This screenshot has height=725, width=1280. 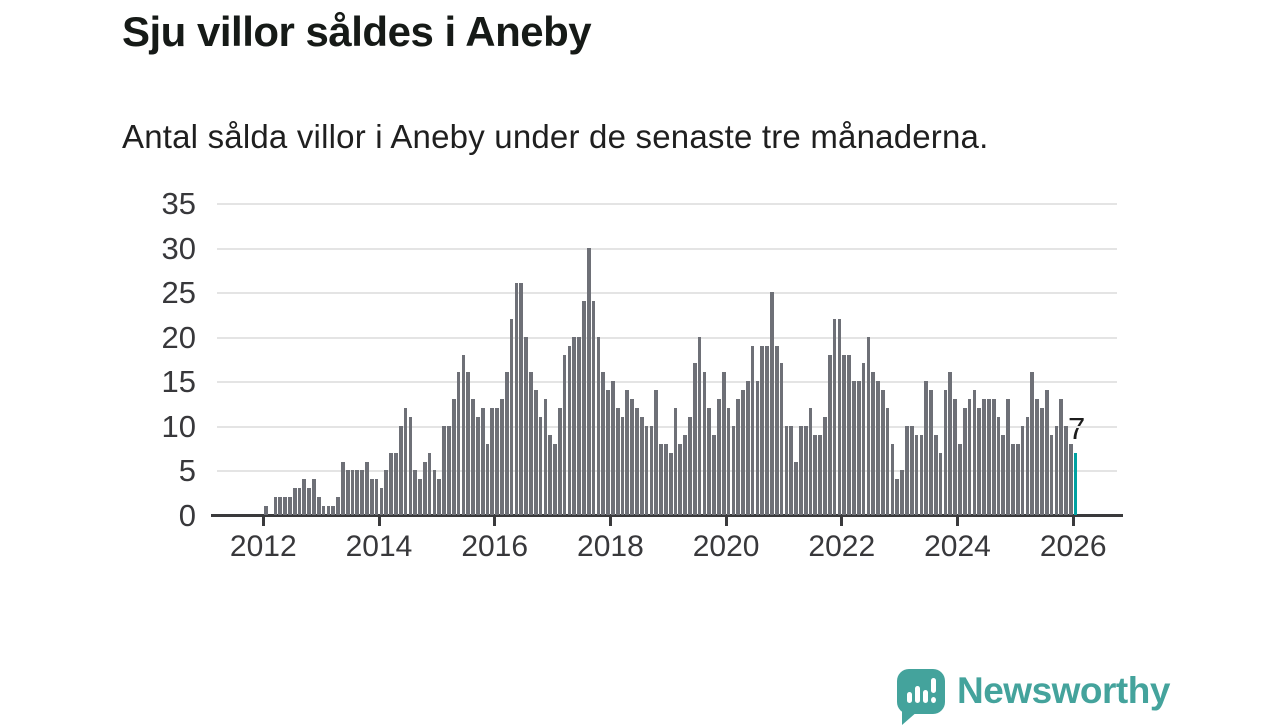 I want to click on x-tick-2020, so click(x=726, y=521).